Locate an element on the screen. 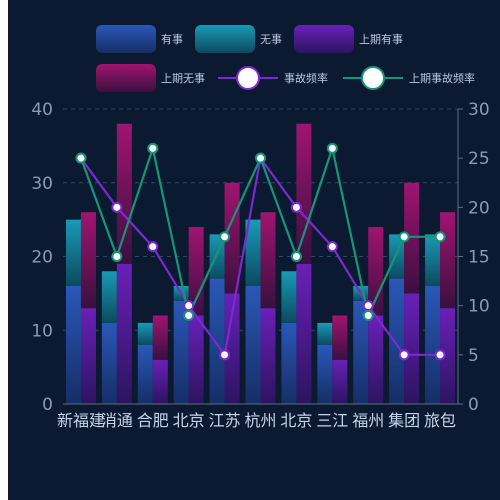 The width and height of the screenshot is (500, 500). legend-item-上期无事: 上期无事 is located at coordinates (150, 78).